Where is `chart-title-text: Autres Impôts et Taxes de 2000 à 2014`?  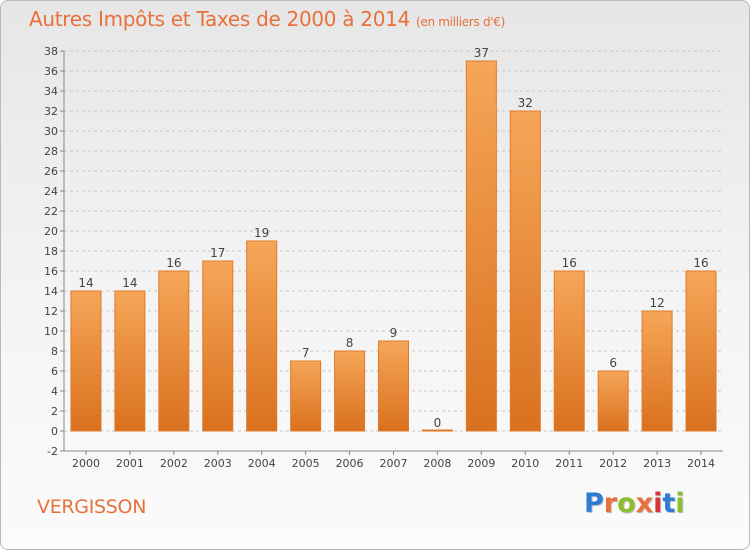
chart-title-text: Autres Impôts et Taxes de 2000 à 2014 is located at coordinates (219, 19).